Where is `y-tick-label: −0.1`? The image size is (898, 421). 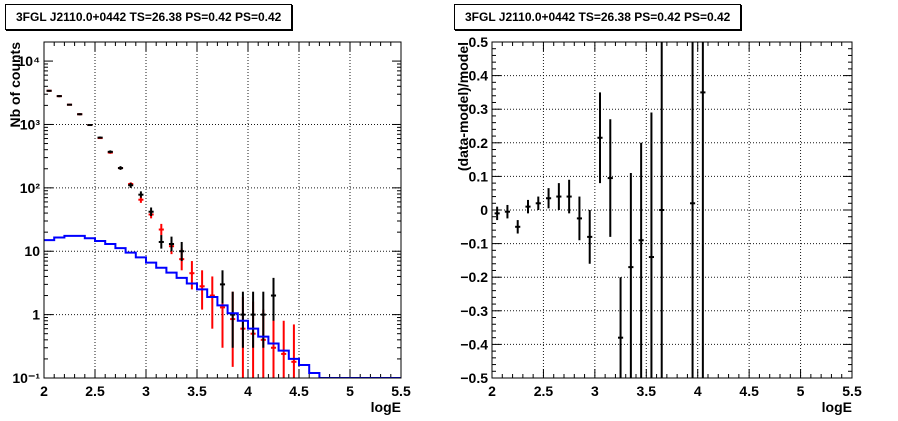
y-tick-label: −0.1 is located at coordinates (474, 244).